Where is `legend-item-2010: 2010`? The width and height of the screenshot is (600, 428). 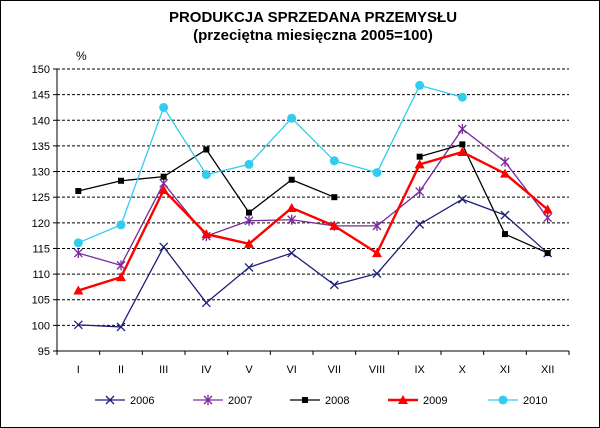
legend-item-2010: 2010 is located at coordinates (517, 401).